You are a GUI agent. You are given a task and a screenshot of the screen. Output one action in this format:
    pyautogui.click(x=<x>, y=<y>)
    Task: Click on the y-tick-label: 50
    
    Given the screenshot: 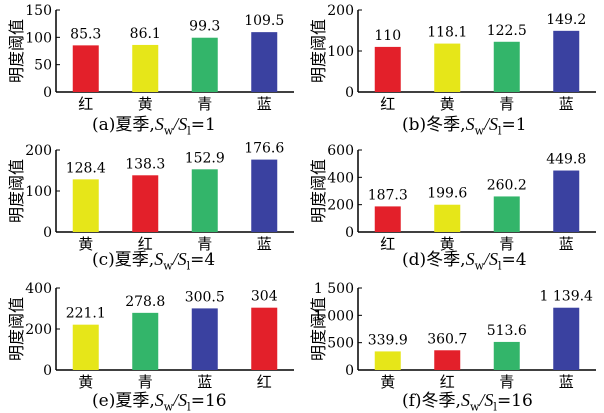 What is the action you would take?
    pyautogui.click(x=43, y=66)
    